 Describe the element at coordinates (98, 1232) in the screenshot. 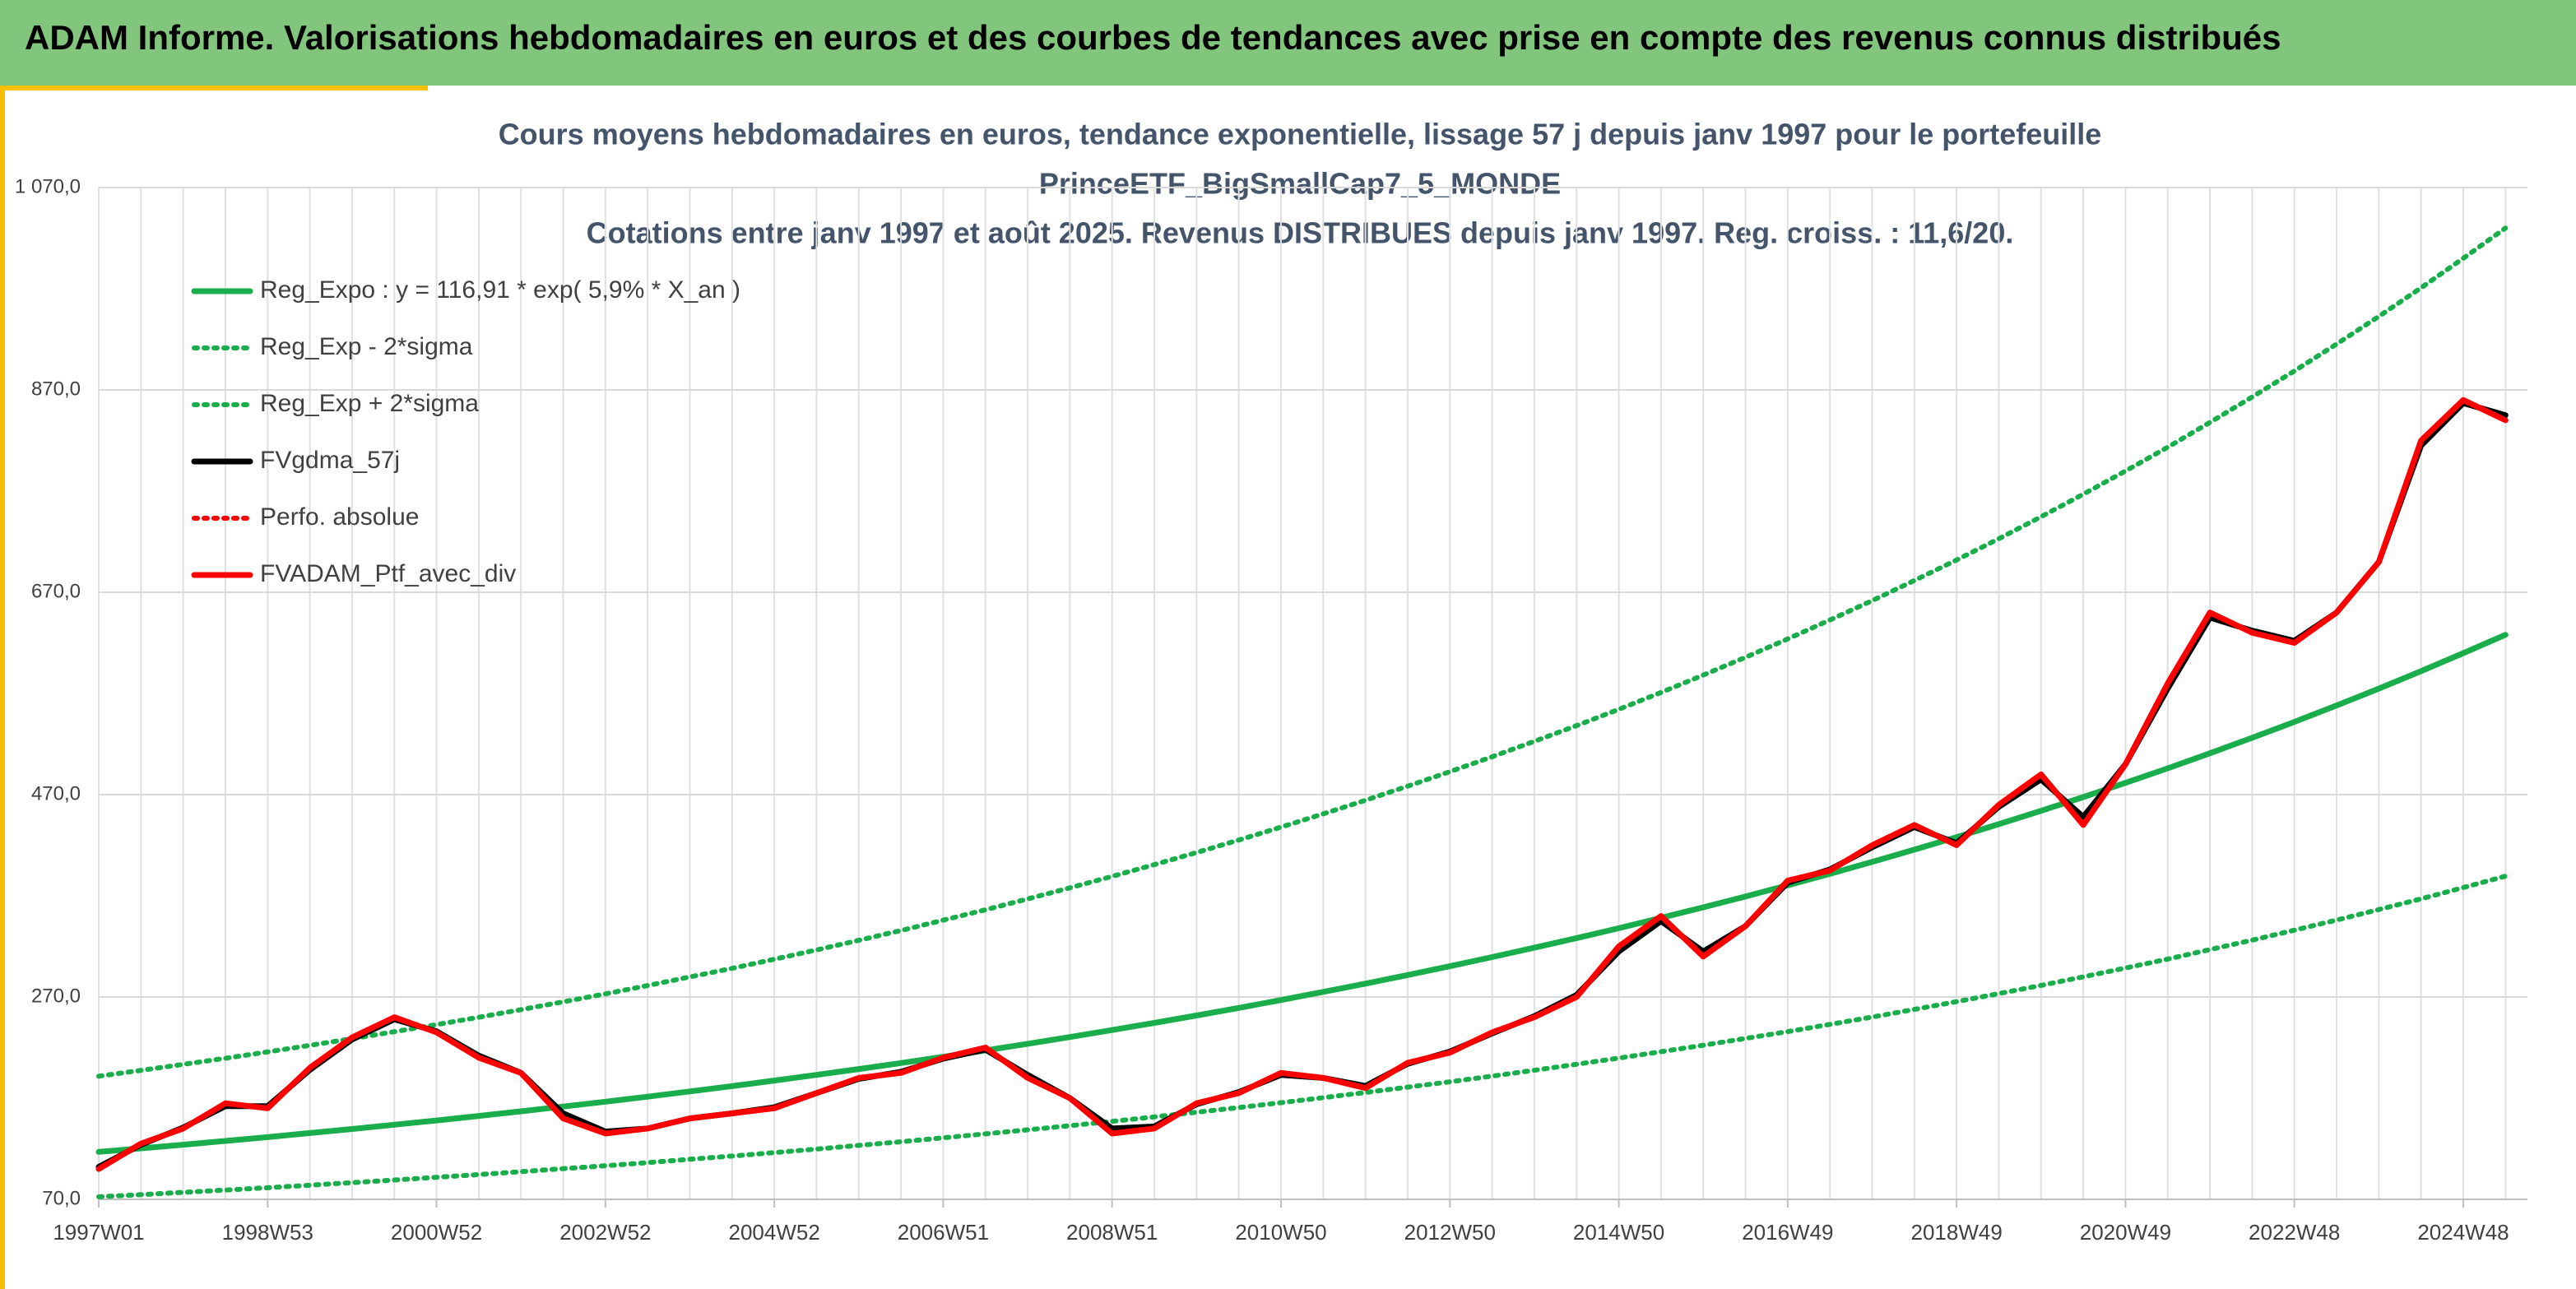

I see `x-tick-label: 1997W01` at that location.